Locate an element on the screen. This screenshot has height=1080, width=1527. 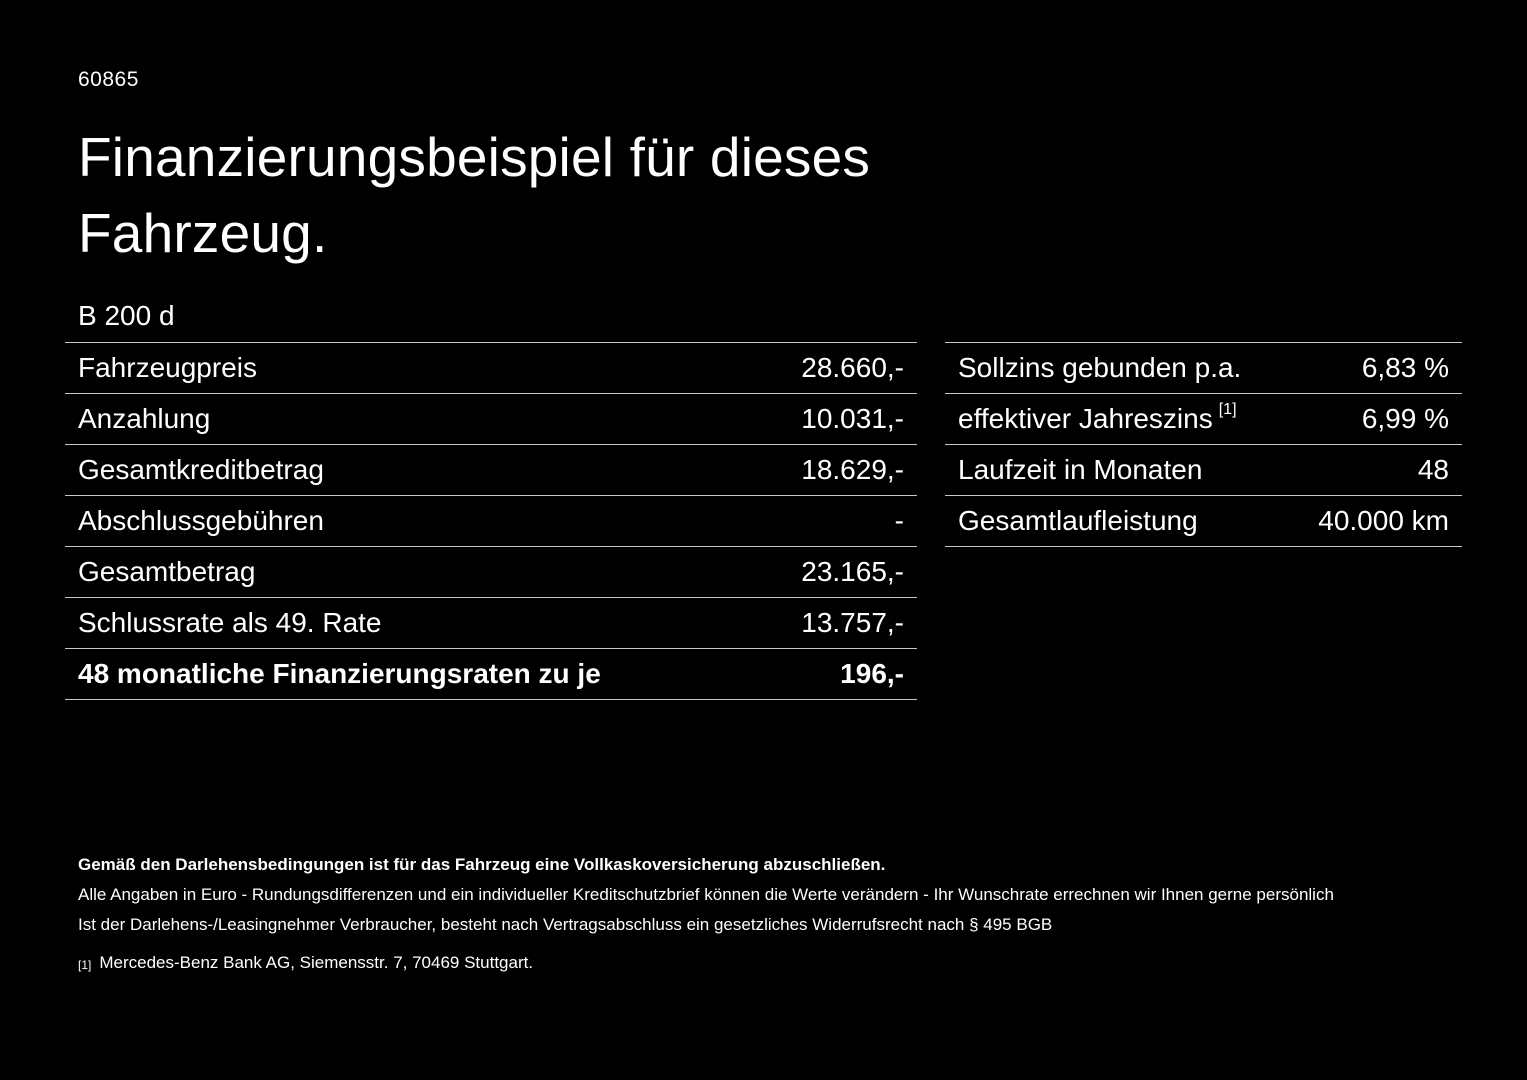
table-row: Anzahlung 10.031,- is located at coordinates (491, 418).